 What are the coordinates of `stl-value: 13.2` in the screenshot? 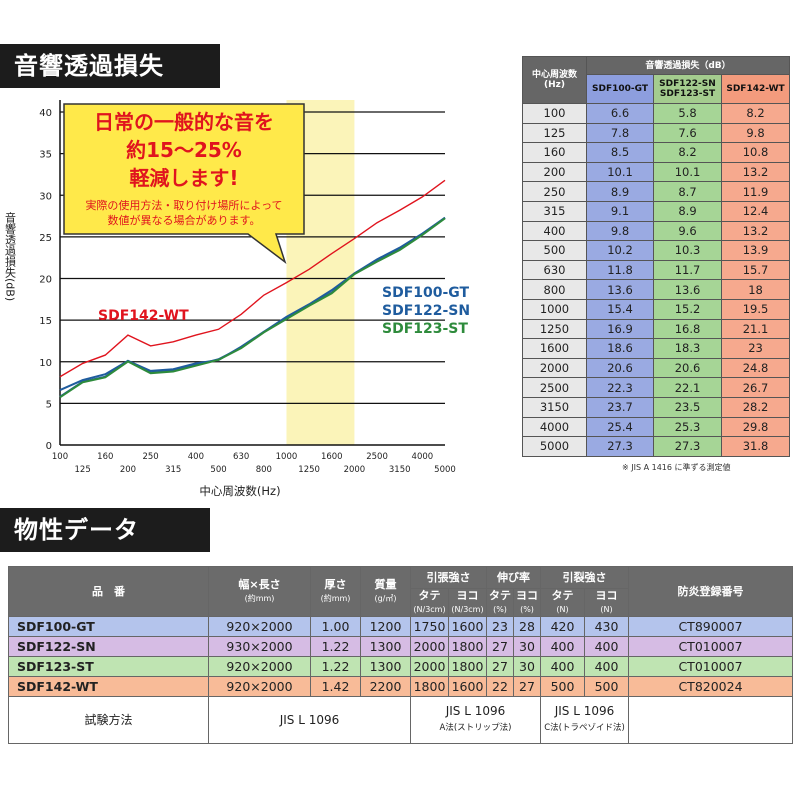 It's located at (755, 231).